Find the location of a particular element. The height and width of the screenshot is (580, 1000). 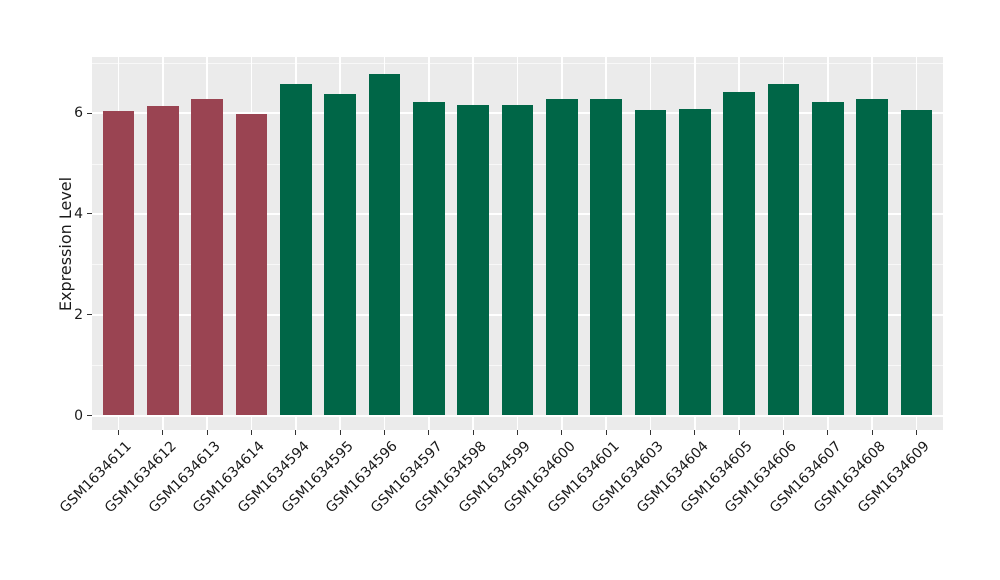

y-tick-label: 6 is located at coordinates (78, 113).